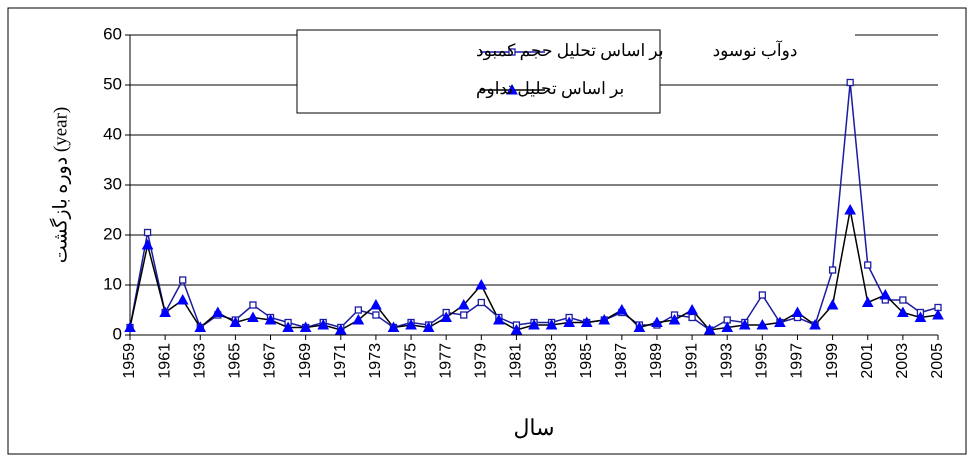 Image resolution: width=974 pixels, height=461 pixels. Describe the element at coordinates (164, 361) in the screenshot. I see `x-tick-label: 1961` at that location.